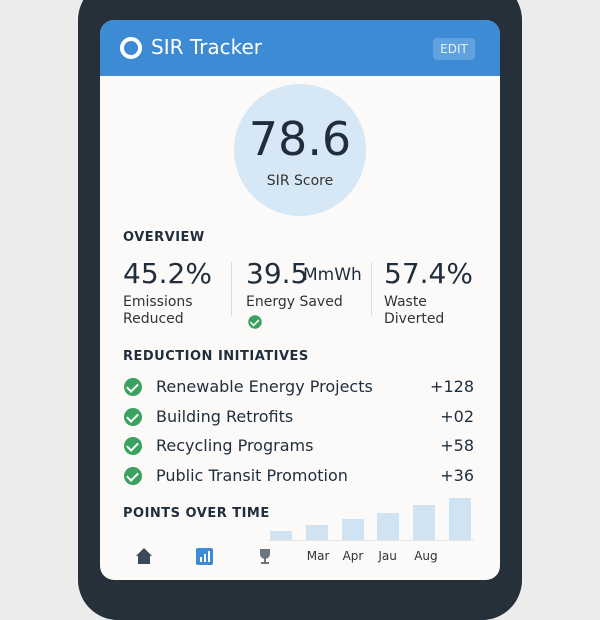 This screenshot has width=600, height=620. I want to click on initiative-points: +128, so click(452, 386).